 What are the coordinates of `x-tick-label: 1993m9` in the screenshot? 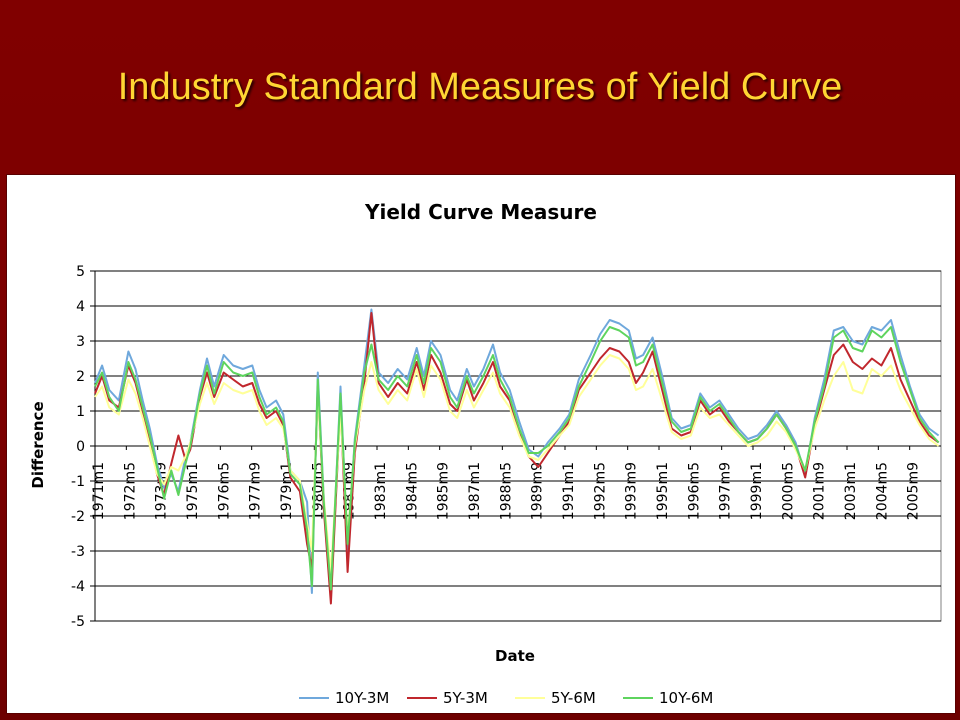 It's located at (632, 491).